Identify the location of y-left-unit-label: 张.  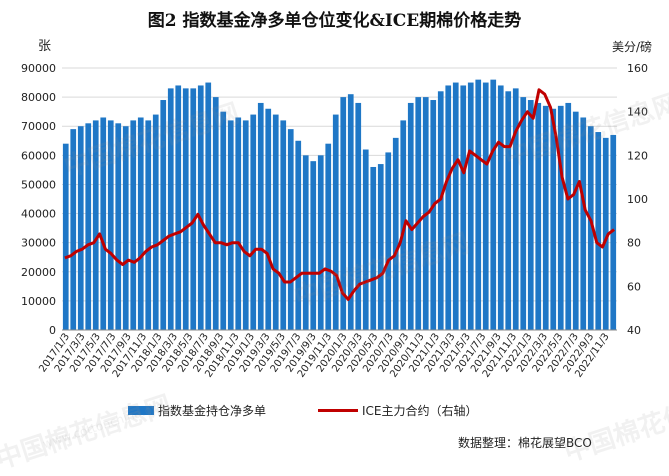
(45, 46).